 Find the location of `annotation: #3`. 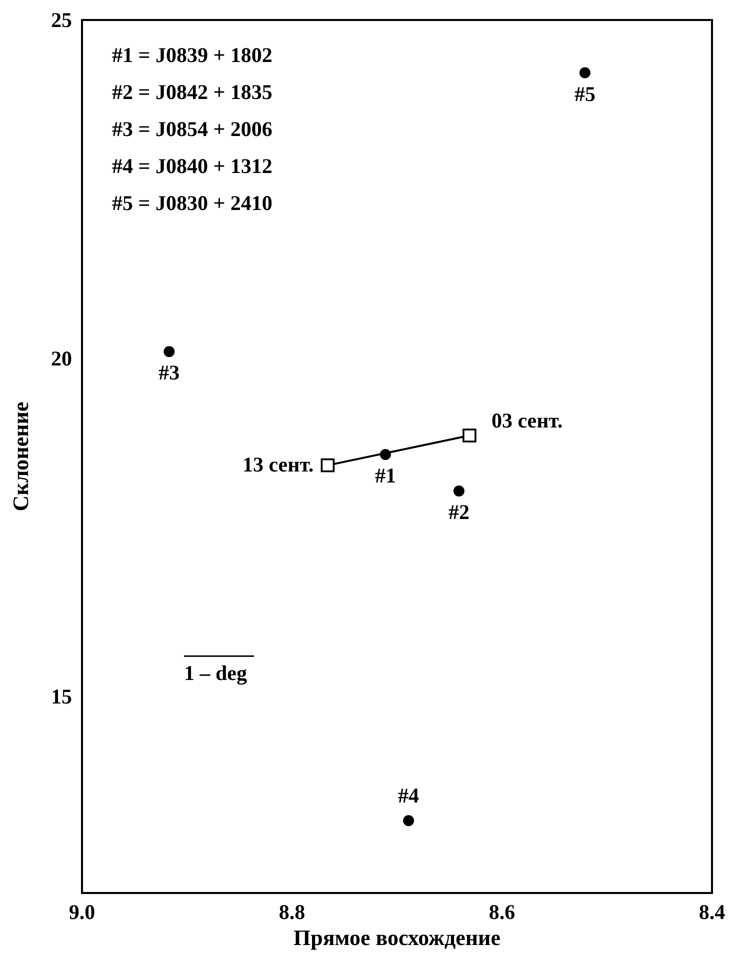

annotation: #3 is located at coordinates (169, 372).